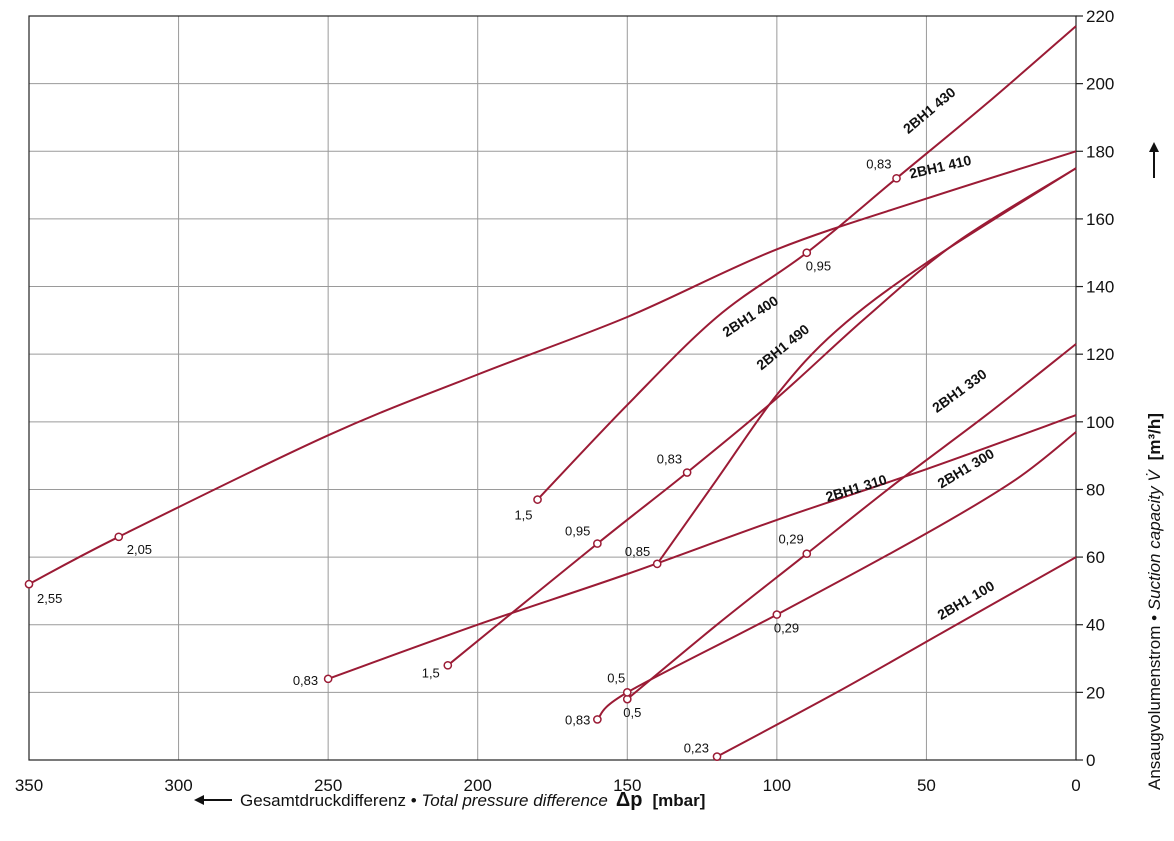  I want to click on y-axis-title-italic: Suction capacity V̇, so click(1154, 540).